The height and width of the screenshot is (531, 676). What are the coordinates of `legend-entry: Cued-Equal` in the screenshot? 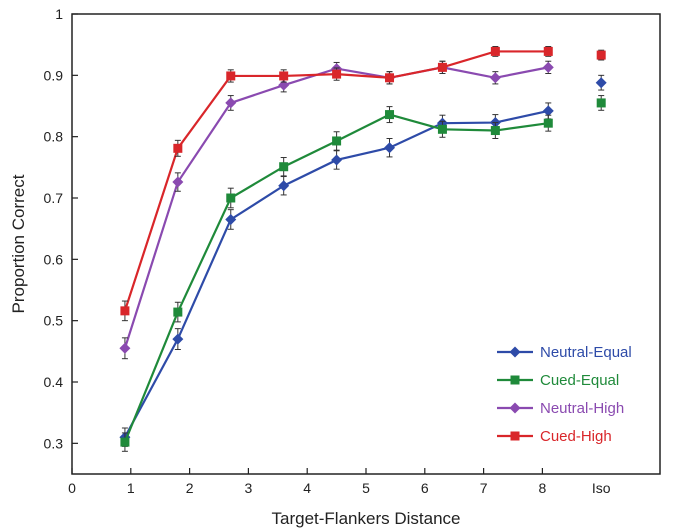 It's located at (558, 380).